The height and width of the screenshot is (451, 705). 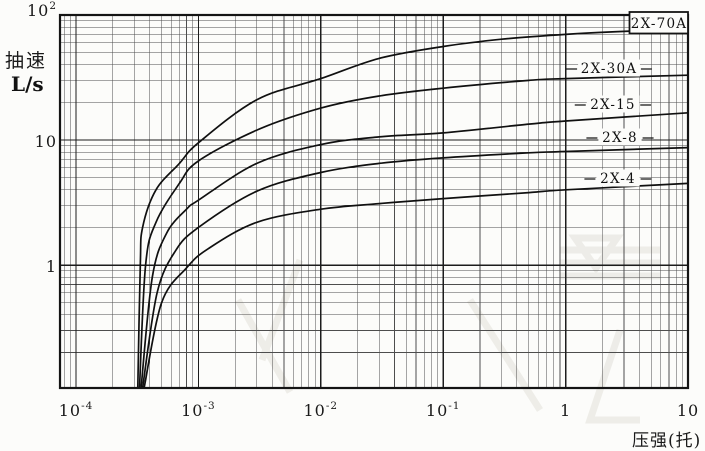 I want to click on x-axis-title: 压强(托), so click(x=667, y=441).